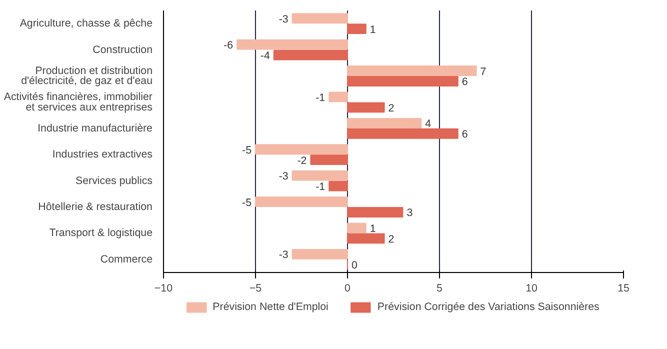 This screenshot has height=349, width=667. I want to click on y-tick-label: Services publics, so click(114, 180).